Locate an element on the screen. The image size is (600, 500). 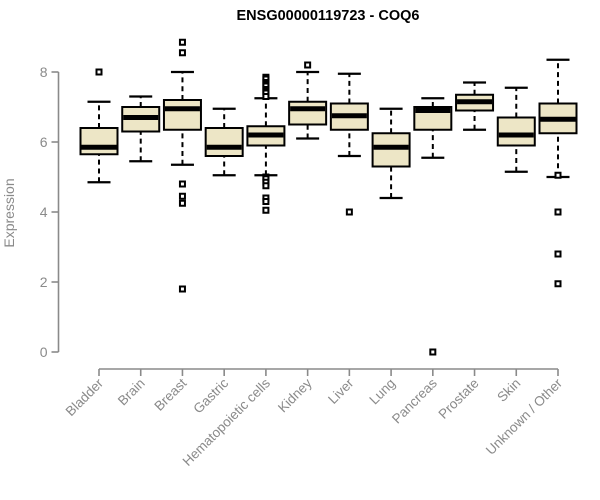
x-tick-label: Brain is located at coordinates (131, 392).